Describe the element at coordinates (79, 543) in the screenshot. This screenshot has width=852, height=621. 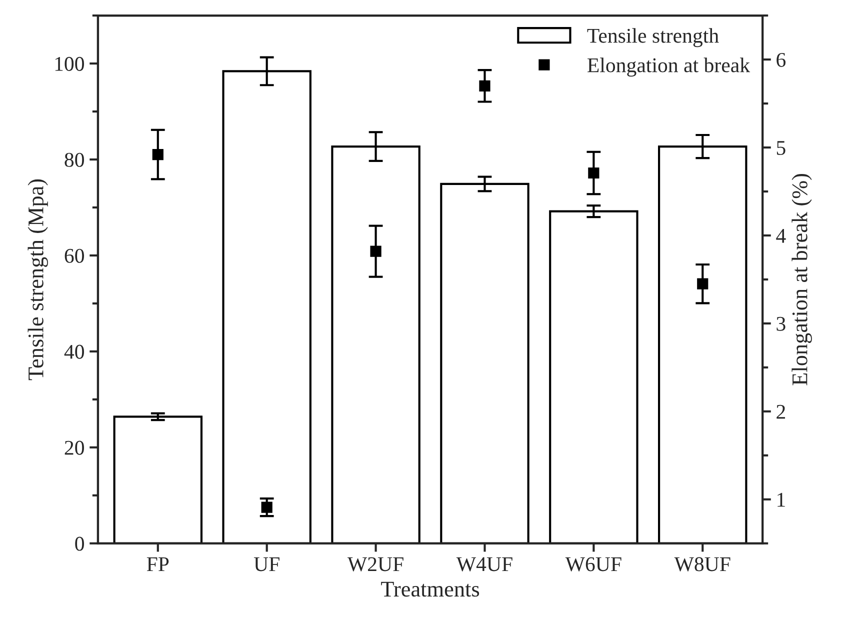
I see `y-tick-label: 0` at that location.